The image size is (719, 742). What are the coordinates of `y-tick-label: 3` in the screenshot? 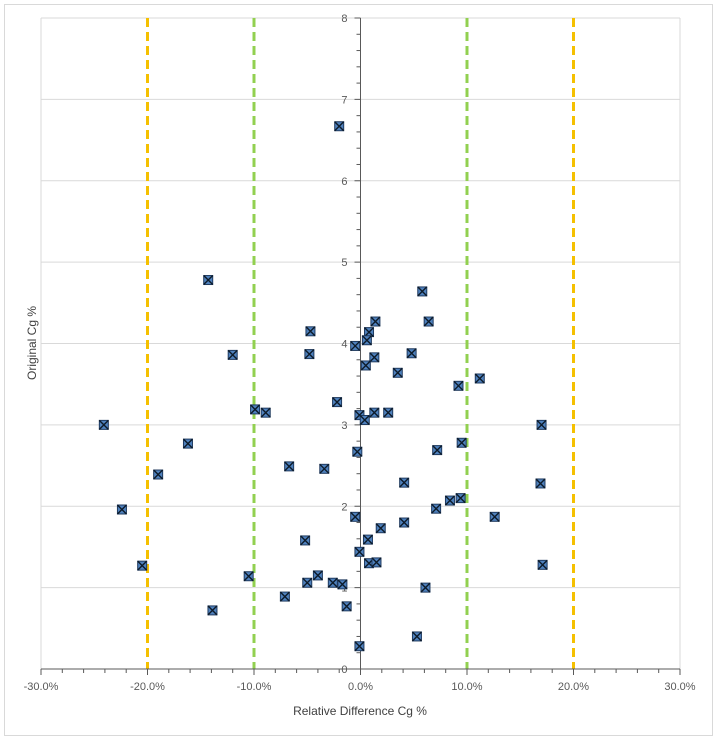 It's located at (344, 426).